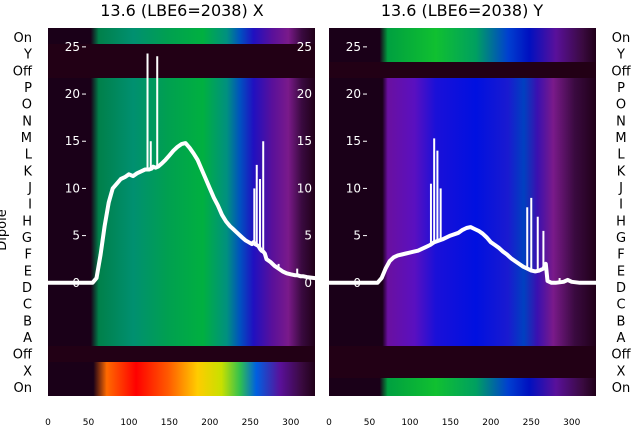 The image size is (640, 440). What do you see at coordinates (304, 188) in the screenshot?
I see `y-tick-label-right: 10` at bounding box center [304, 188].